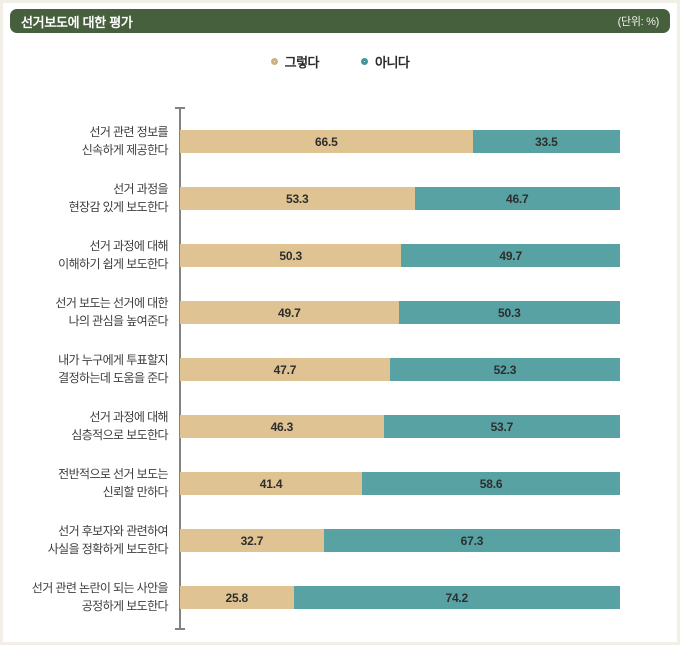 This screenshot has height=645, width=680. I want to click on bar-segment-yes: 41.4, so click(271, 483).